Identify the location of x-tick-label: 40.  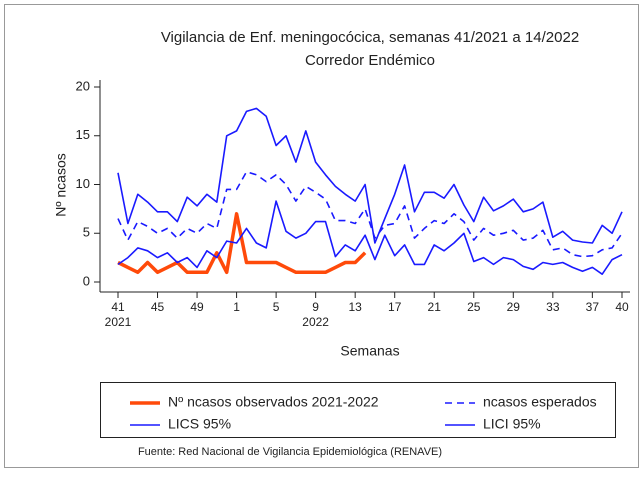
(622, 307).